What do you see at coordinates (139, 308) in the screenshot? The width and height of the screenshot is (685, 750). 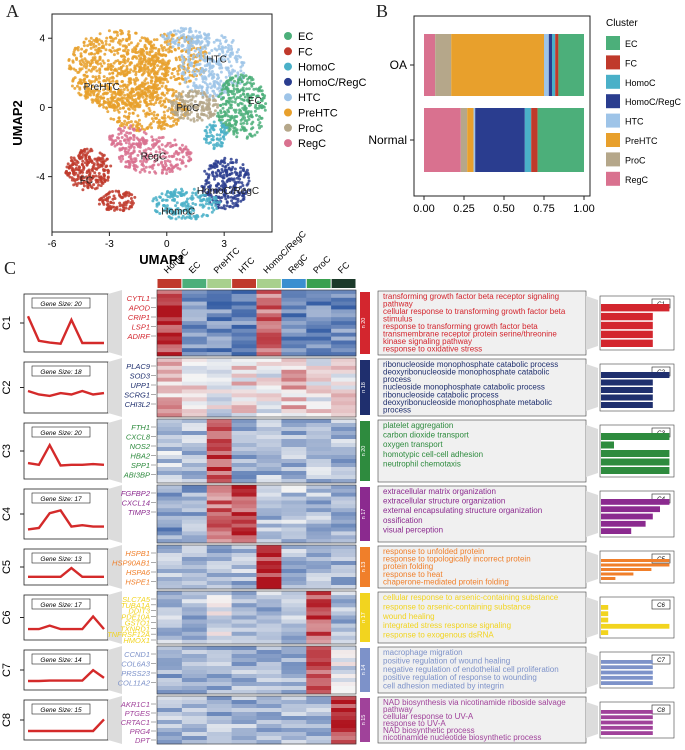 I see `gene-label: APOD` at bounding box center [139, 308].